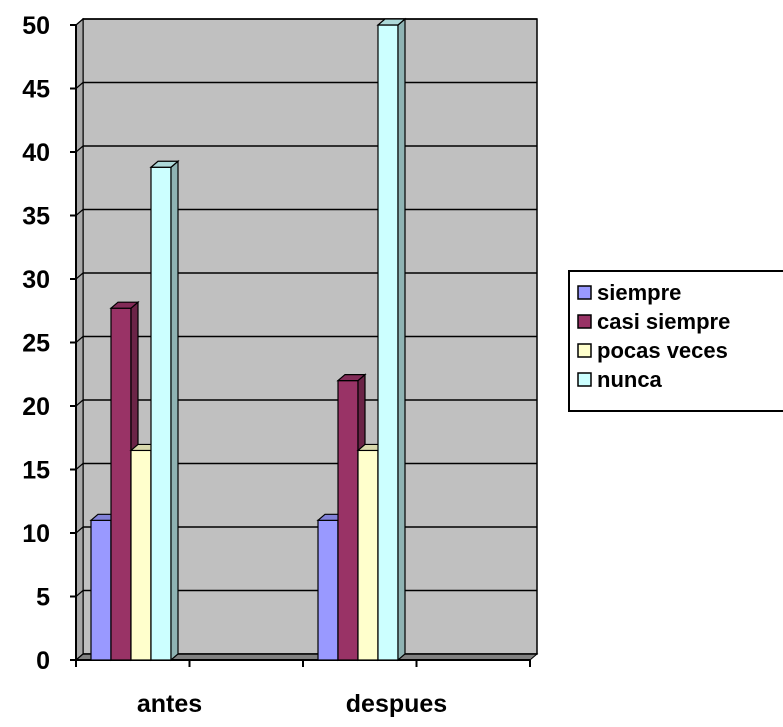 This screenshot has width=783, height=727. I want to click on y-tick-label: 15, so click(36, 471).